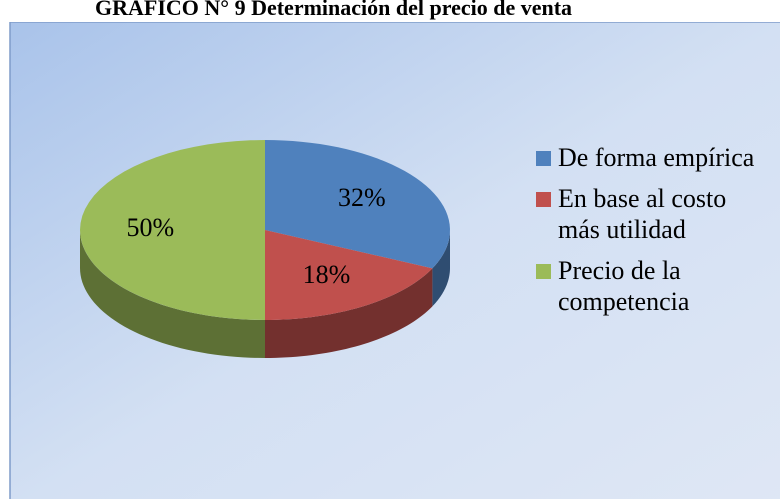 The width and height of the screenshot is (780, 499). I want to click on legend-label: En base al costo más utilidad, so click(642, 214).